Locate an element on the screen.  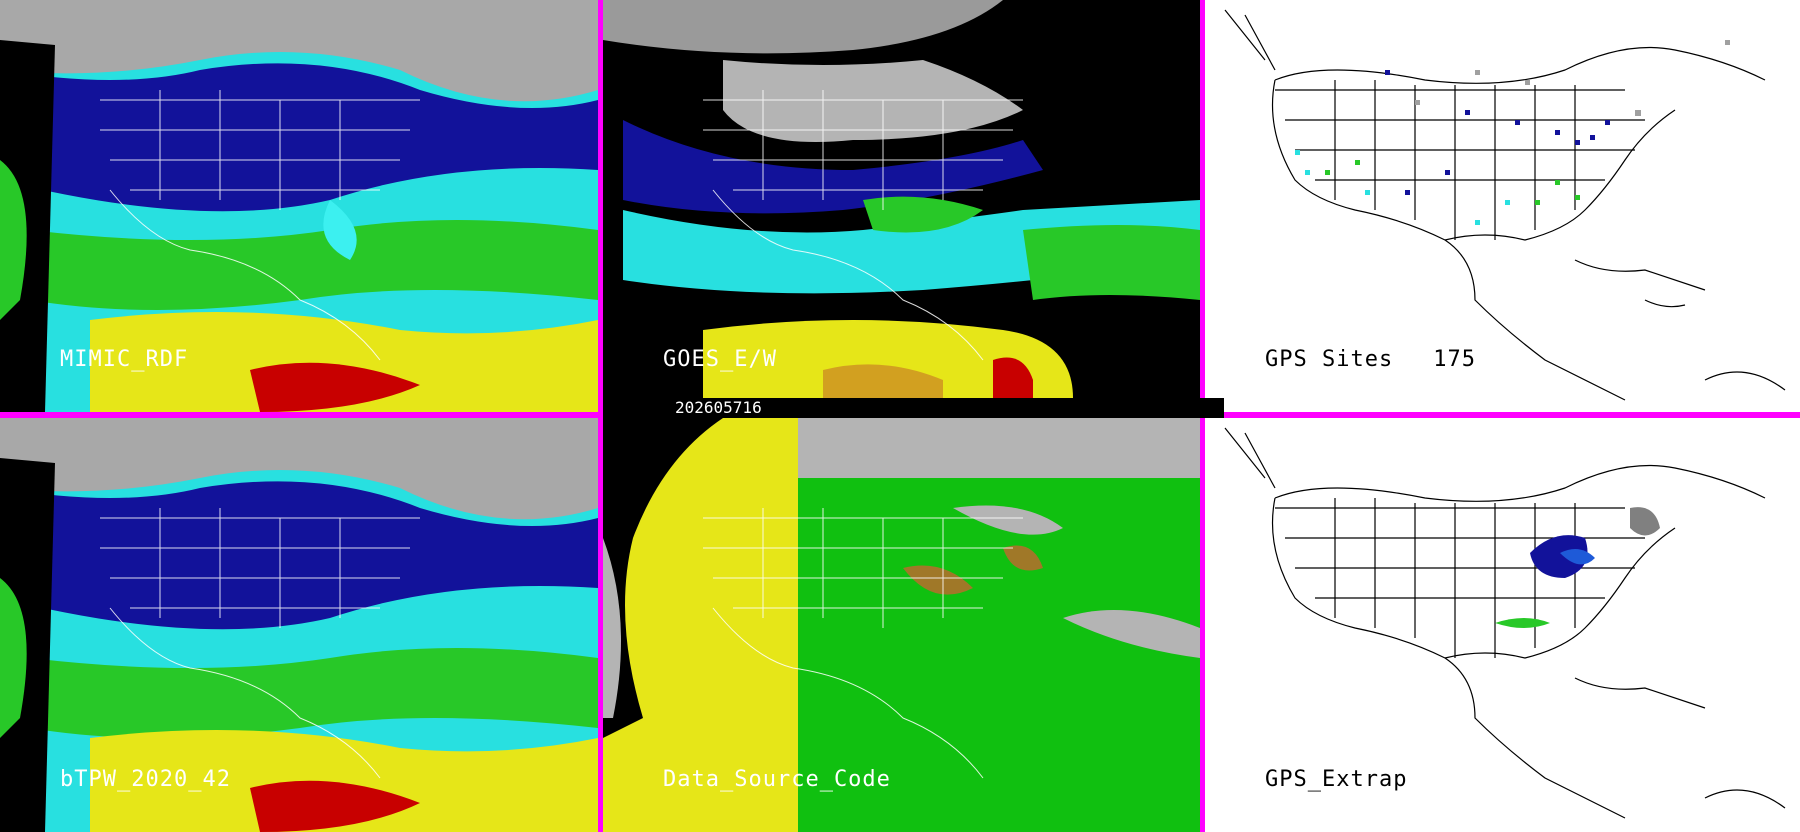
gps-sites-title: GPS Sites is located at coordinates (1329, 359).